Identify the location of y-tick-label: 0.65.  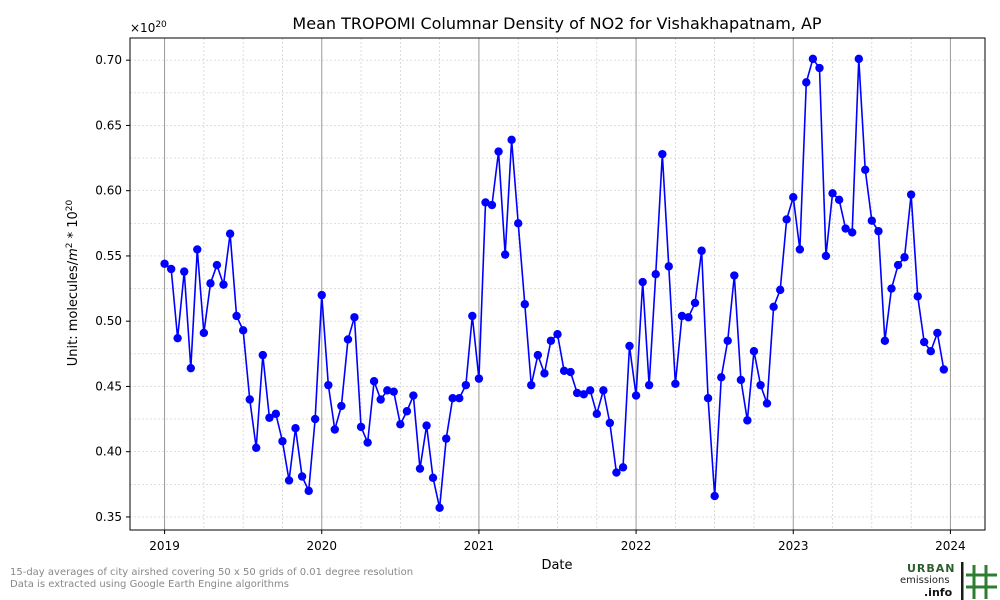
(108, 125).